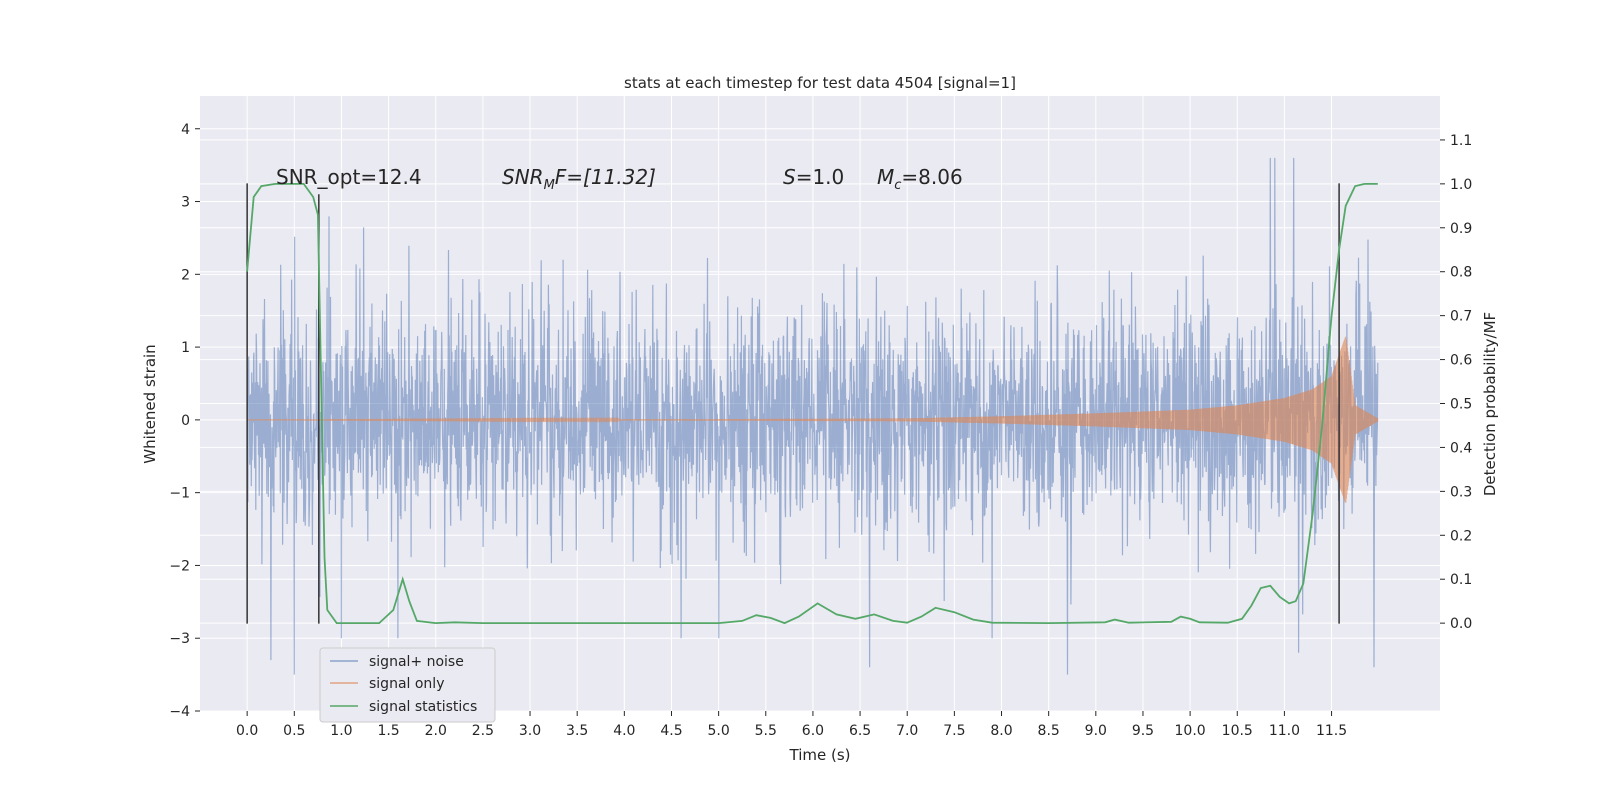 This screenshot has width=1600, height=804. What do you see at coordinates (1461, 492) in the screenshot?
I see `y-right-tick-label: 0.3` at bounding box center [1461, 492].